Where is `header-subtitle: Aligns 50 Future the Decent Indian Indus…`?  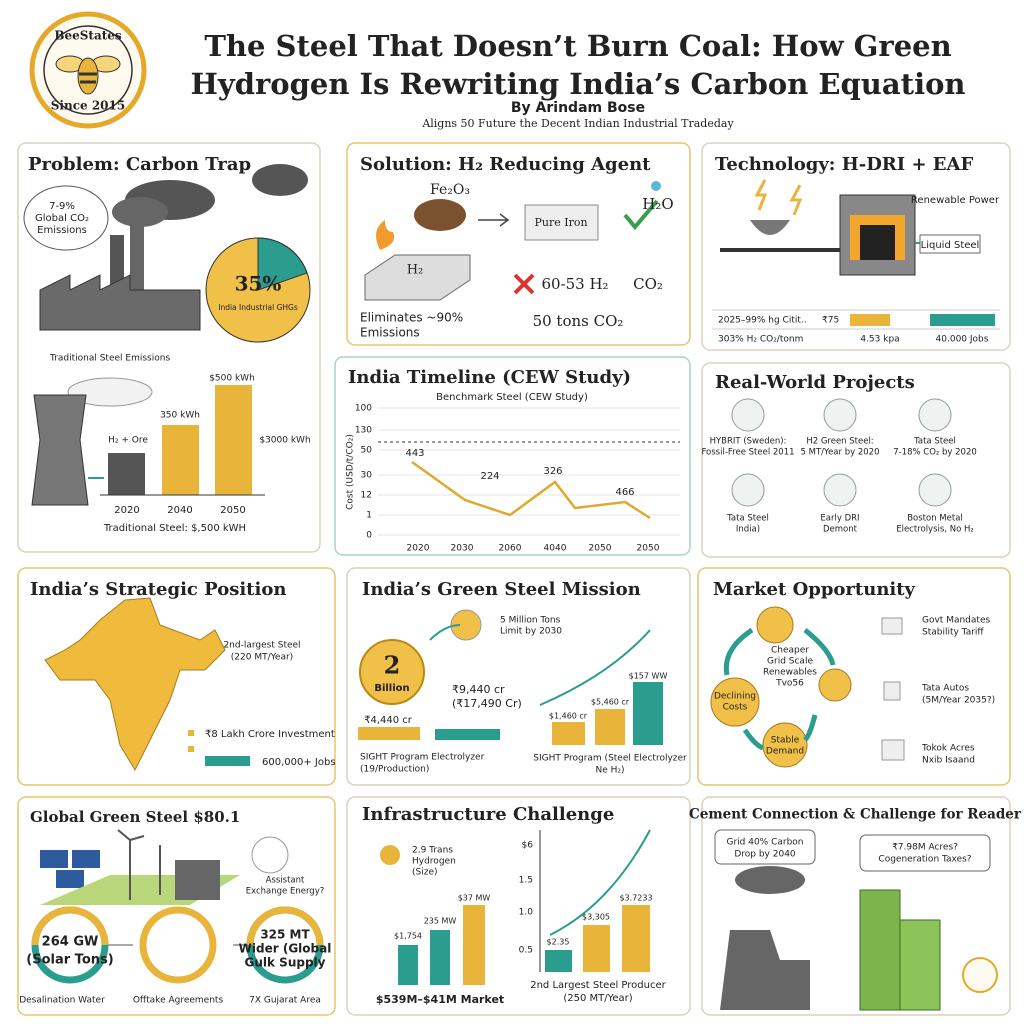 header-subtitle: Aligns 50 Future the Decent Indian Indus… is located at coordinates (577, 123).